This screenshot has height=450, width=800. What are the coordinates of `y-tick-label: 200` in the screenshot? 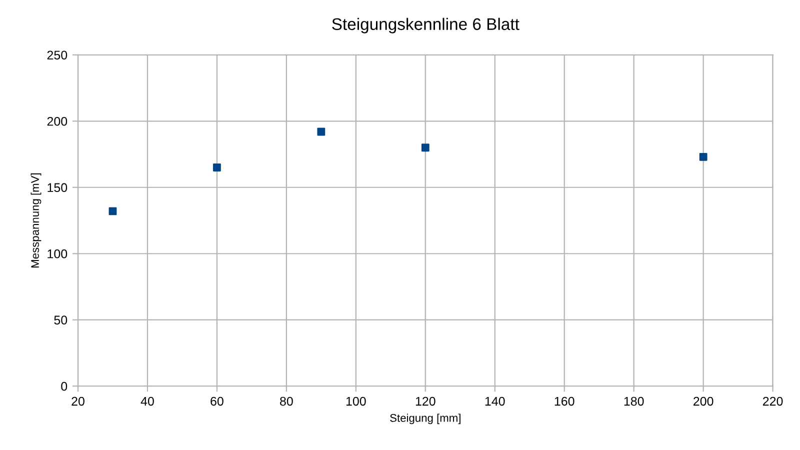 It's located at (57, 121).